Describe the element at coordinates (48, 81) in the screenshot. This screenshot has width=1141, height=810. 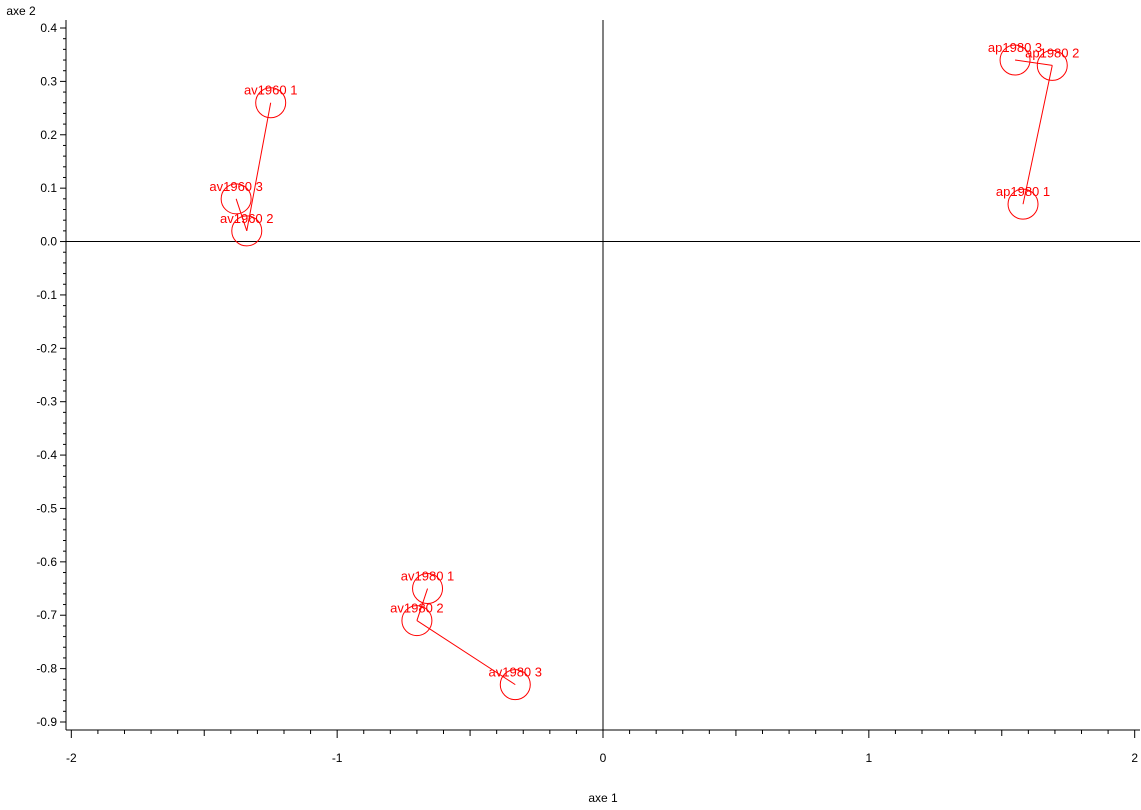
I see `y-tick-label: 0.3` at that location.